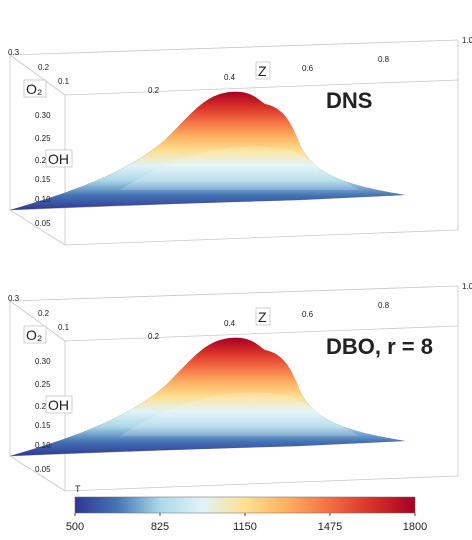 This screenshot has width=472, height=540. Describe the element at coordinates (75, 527) in the screenshot. I see `colorbar-tick-label: 500` at that location.